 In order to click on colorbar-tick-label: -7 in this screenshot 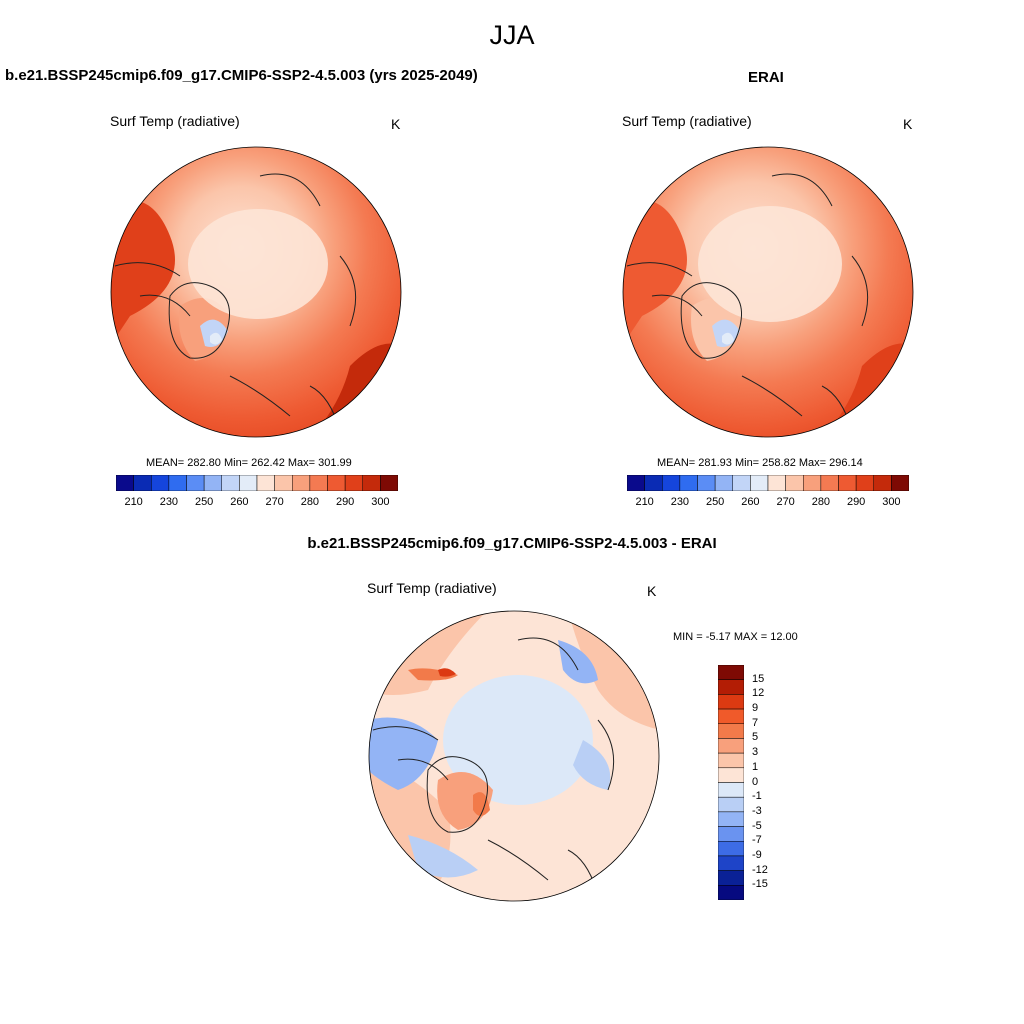, I will do `click(757, 840)`.